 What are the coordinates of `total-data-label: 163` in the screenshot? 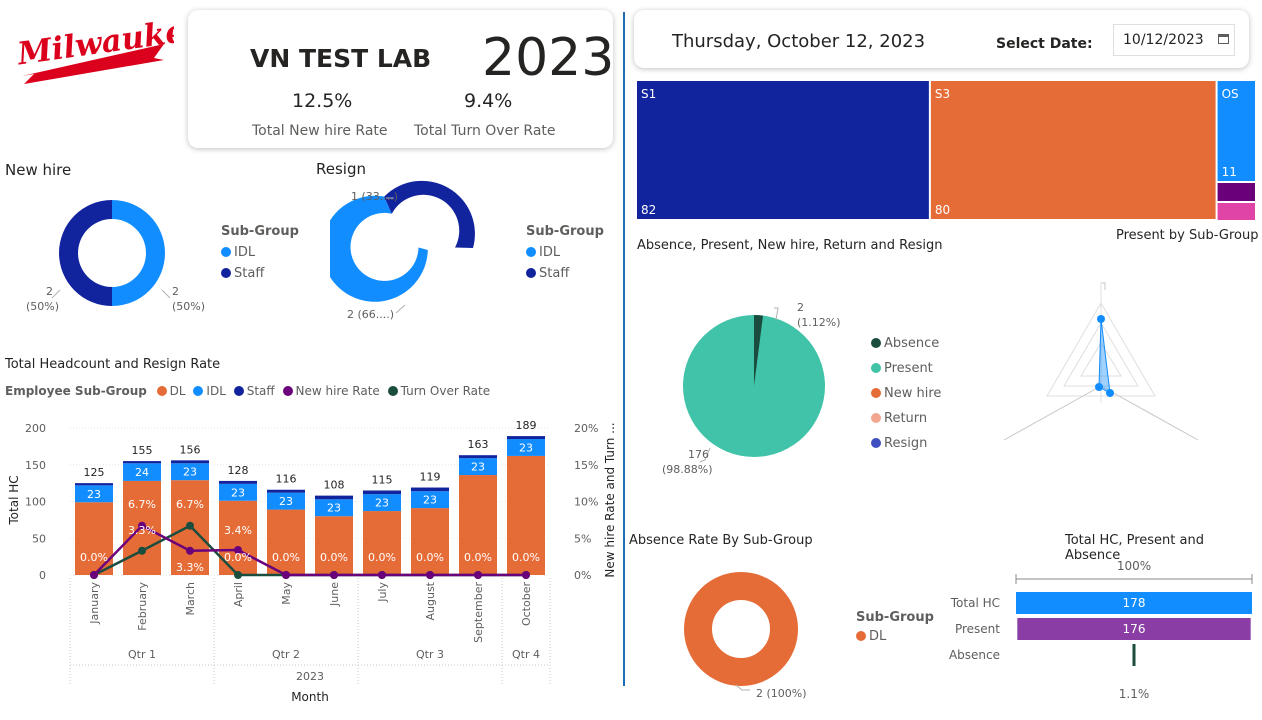 It's located at (478, 444).